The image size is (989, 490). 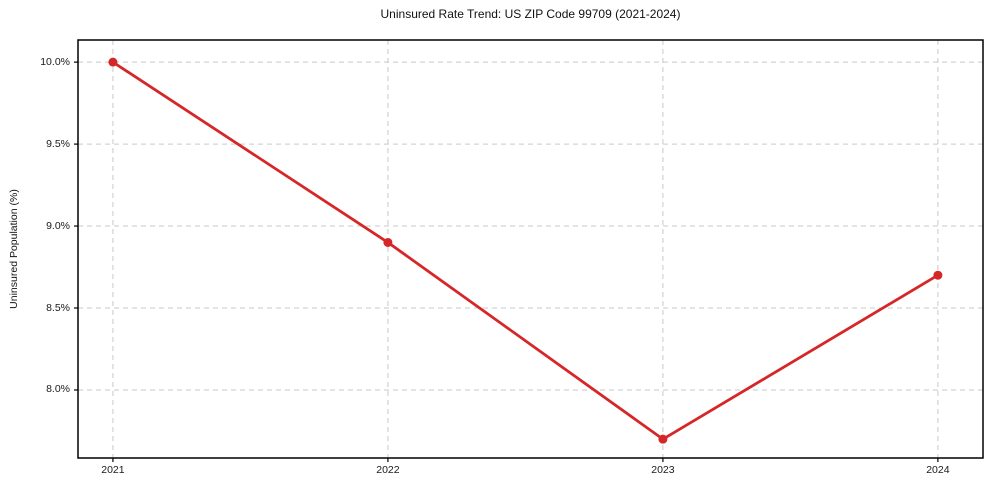 I want to click on y-tick-label: 10.0%, so click(x=55, y=61).